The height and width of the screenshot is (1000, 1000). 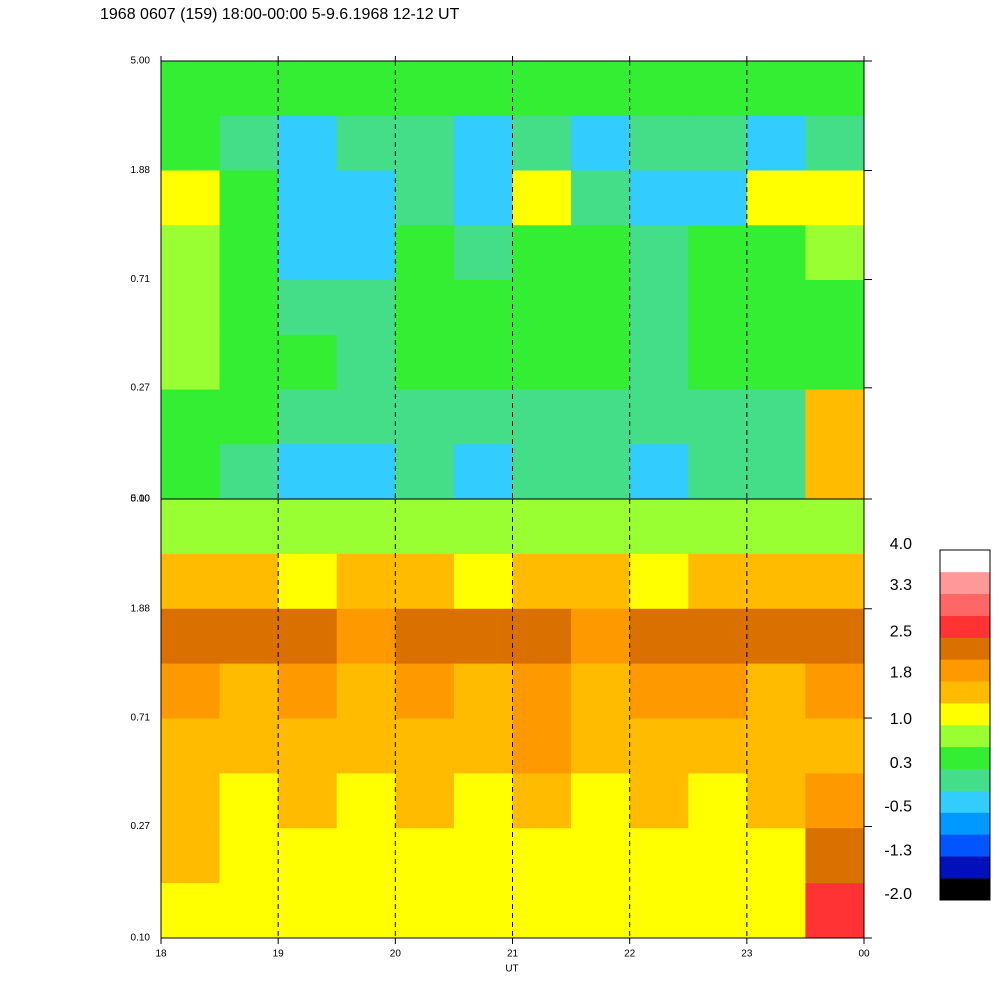 I want to click on y-tick-label: 0.10, so click(x=141, y=499).